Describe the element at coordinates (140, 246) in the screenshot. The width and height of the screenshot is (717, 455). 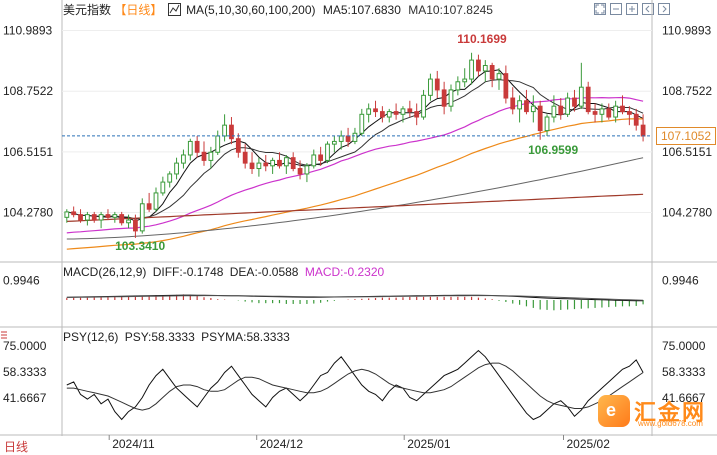
I see `extreme-label: 103.3410` at that location.